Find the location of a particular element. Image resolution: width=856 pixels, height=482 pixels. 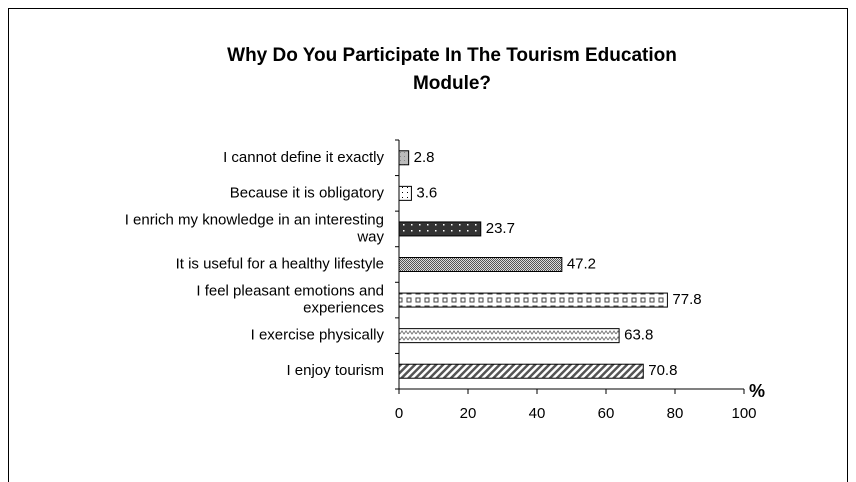

y-tick-label: Because it is obligatory is located at coordinates (307, 192).